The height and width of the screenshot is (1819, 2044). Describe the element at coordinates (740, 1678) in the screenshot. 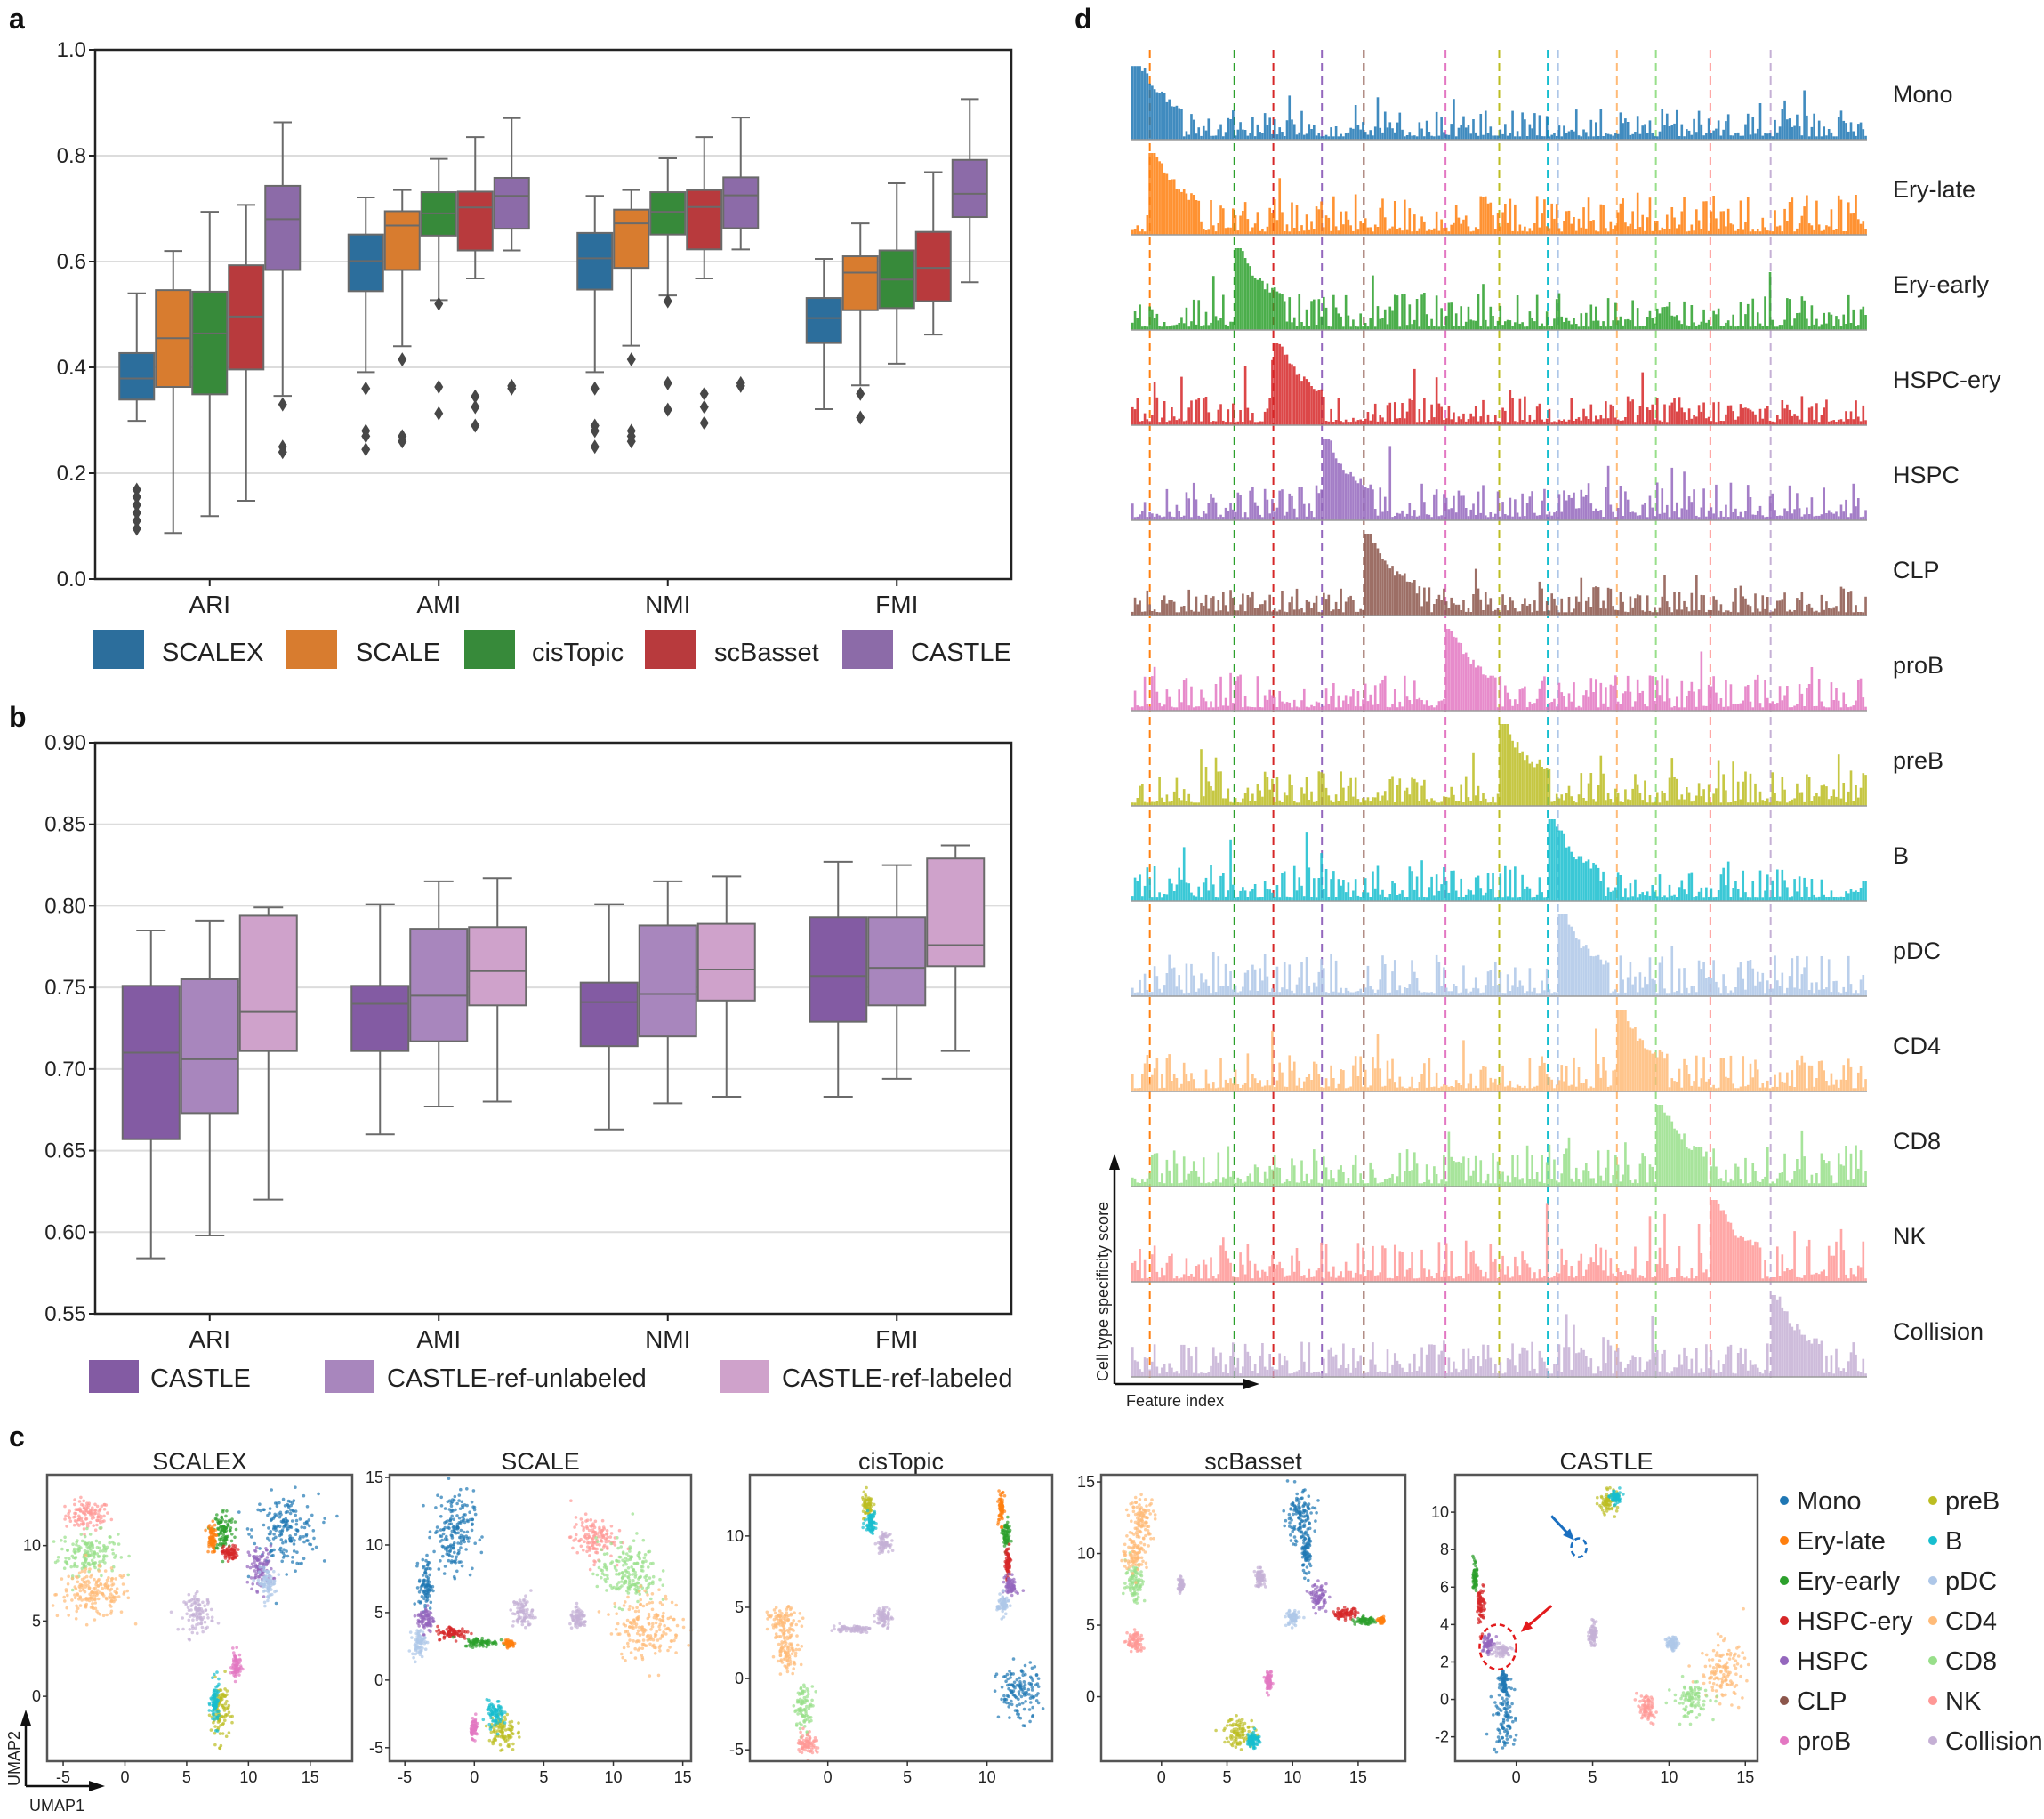

I see `y-tick-label: 0` at that location.